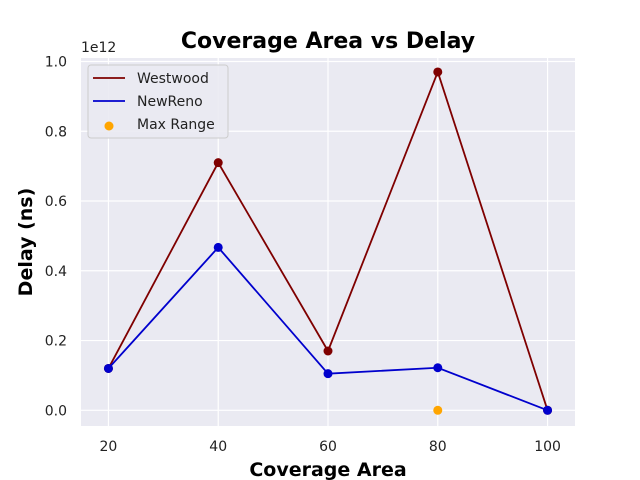 The height and width of the screenshot is (480, 640). What do you see at coordinates (218, 447) in the screenshot?
I see `x-tick-label: 40` at bounding box center [218, 447].